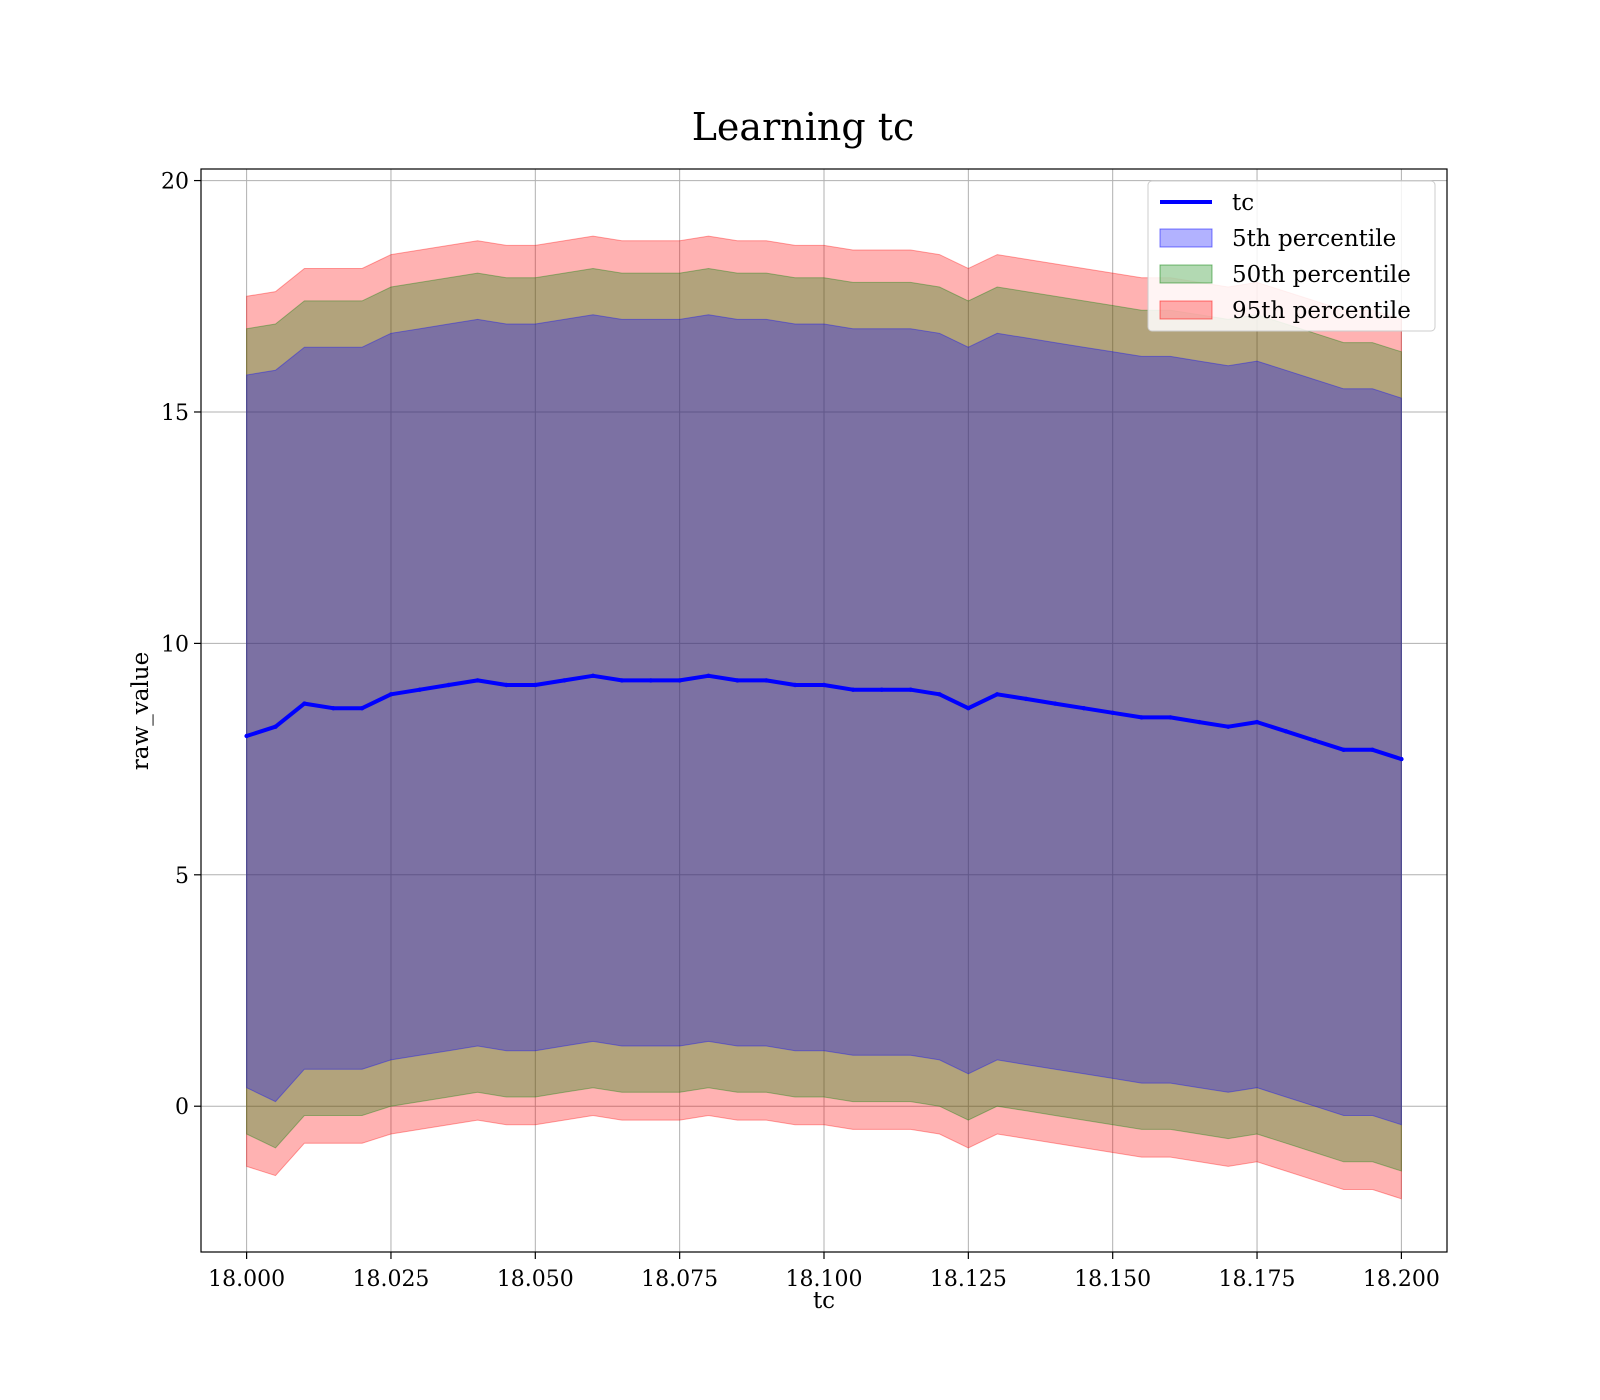 The height and width of the screenshot is (1400, 1600). Describe the element at coordinates (1401, 1279) in the screenshot. I see `x-tick-label: 18.200` at that location.